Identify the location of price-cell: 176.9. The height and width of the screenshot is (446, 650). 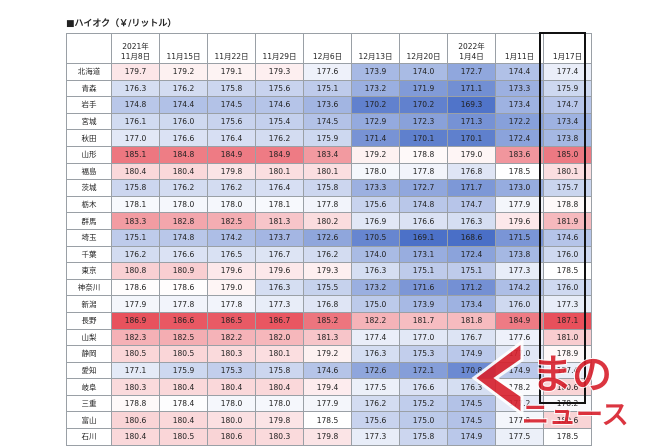
(375, 221).